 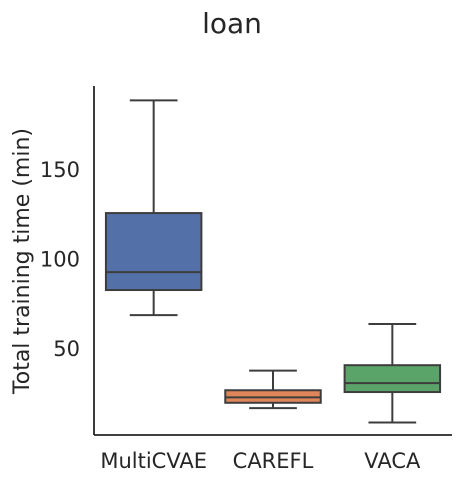 I want to click on box-vaca, so click(x=392, y=373).